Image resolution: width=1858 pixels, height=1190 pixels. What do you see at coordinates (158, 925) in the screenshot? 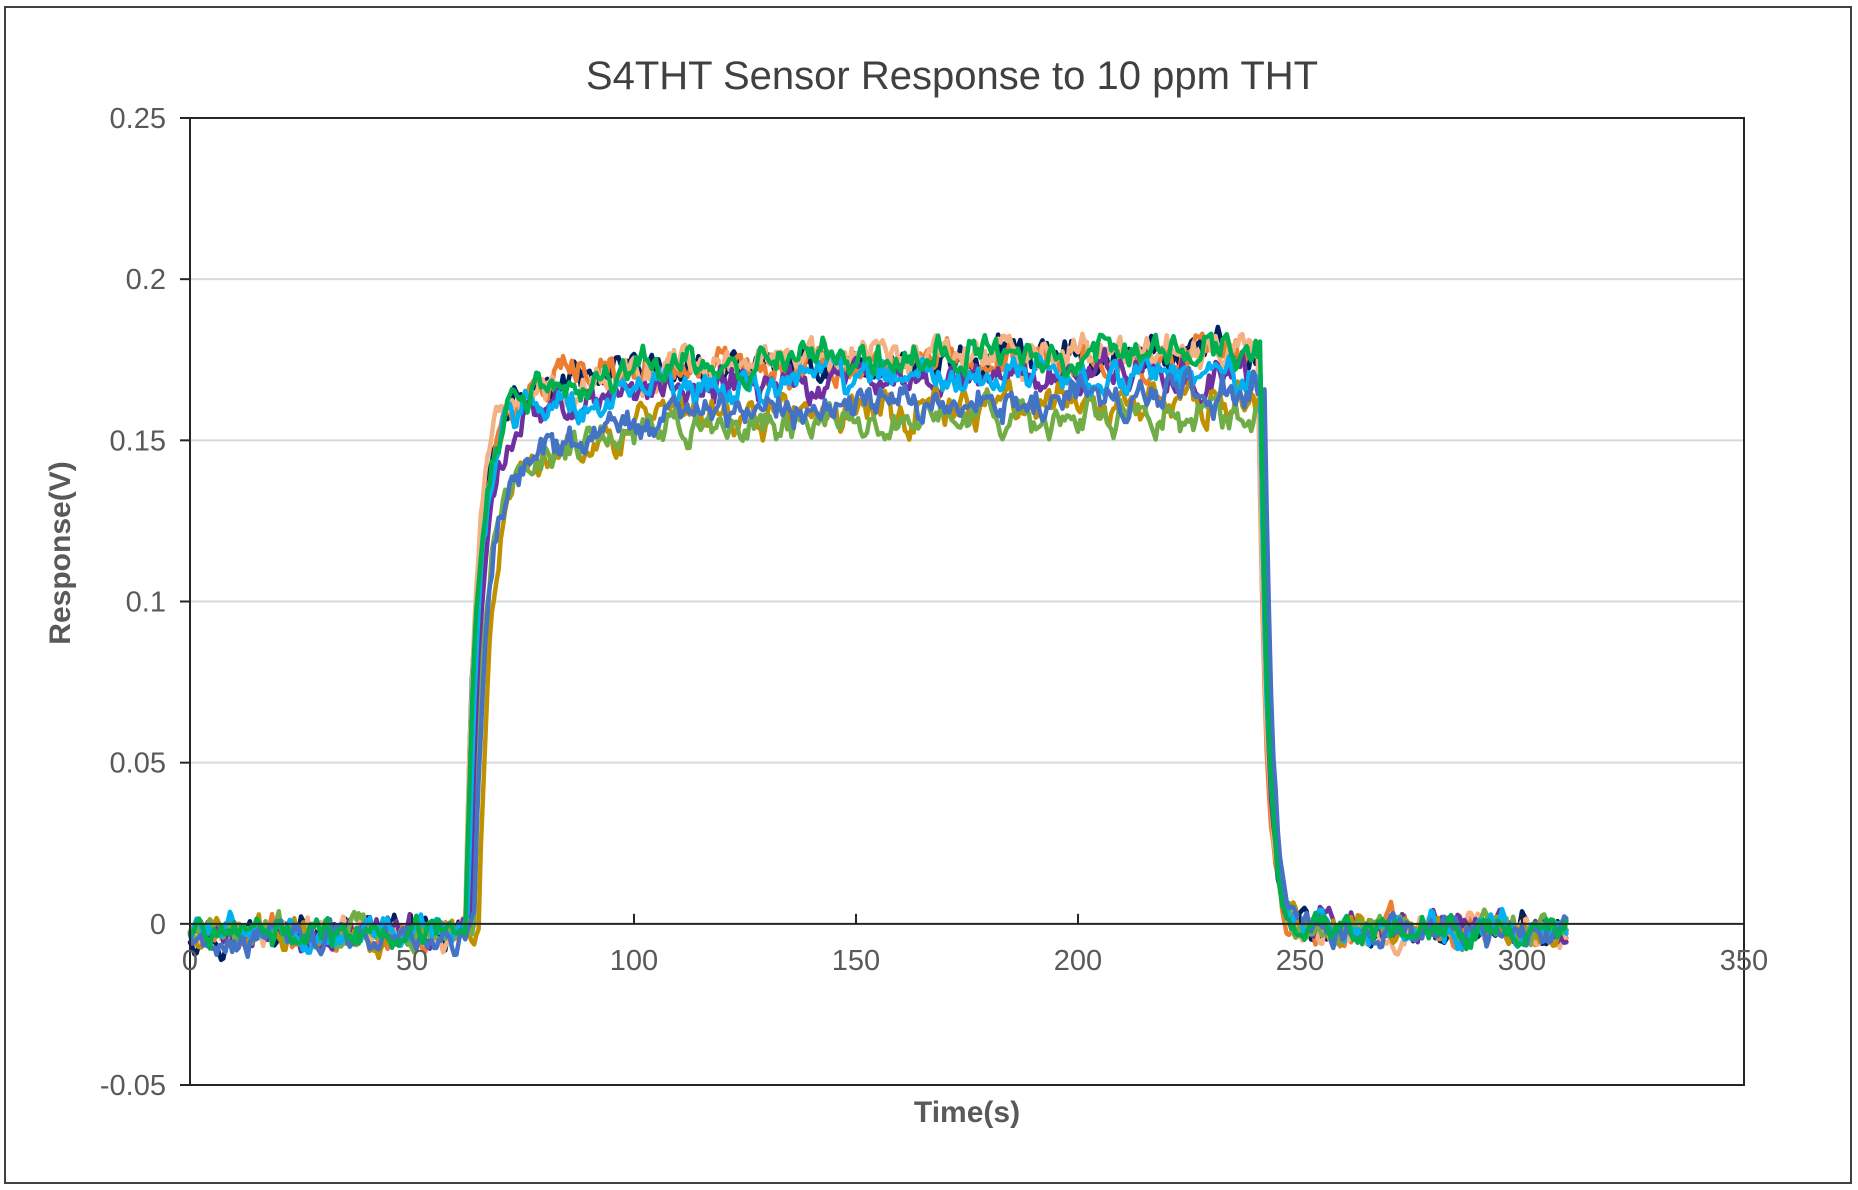
I see `y-tick-label: 0` at bounding box center [158, 925].